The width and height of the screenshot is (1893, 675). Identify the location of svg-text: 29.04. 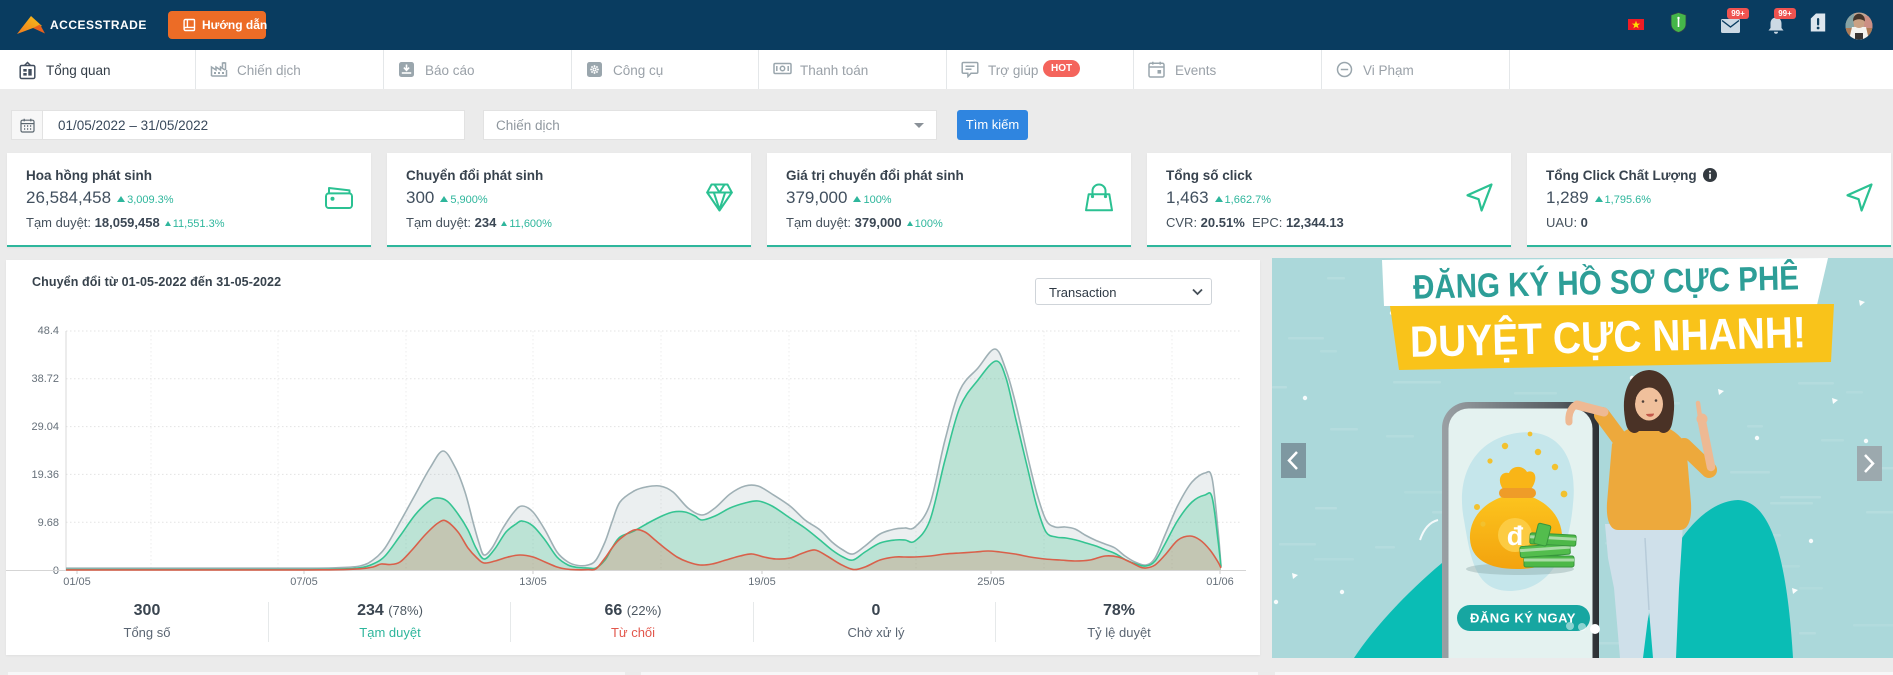
(45, 427).